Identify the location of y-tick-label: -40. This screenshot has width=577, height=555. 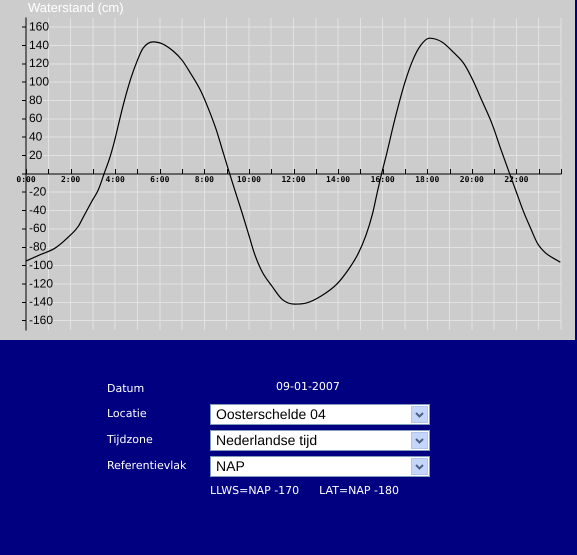
(38, 209).